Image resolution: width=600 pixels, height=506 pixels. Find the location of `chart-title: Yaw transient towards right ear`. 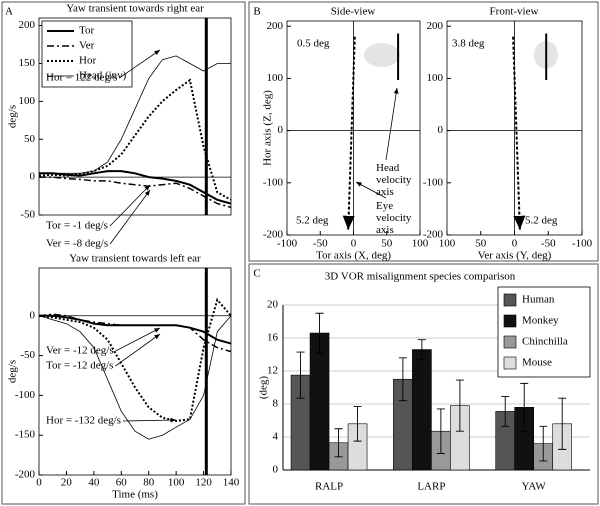

chart-title: Yaw transient towards right ear is located at coordinates (135, 9).